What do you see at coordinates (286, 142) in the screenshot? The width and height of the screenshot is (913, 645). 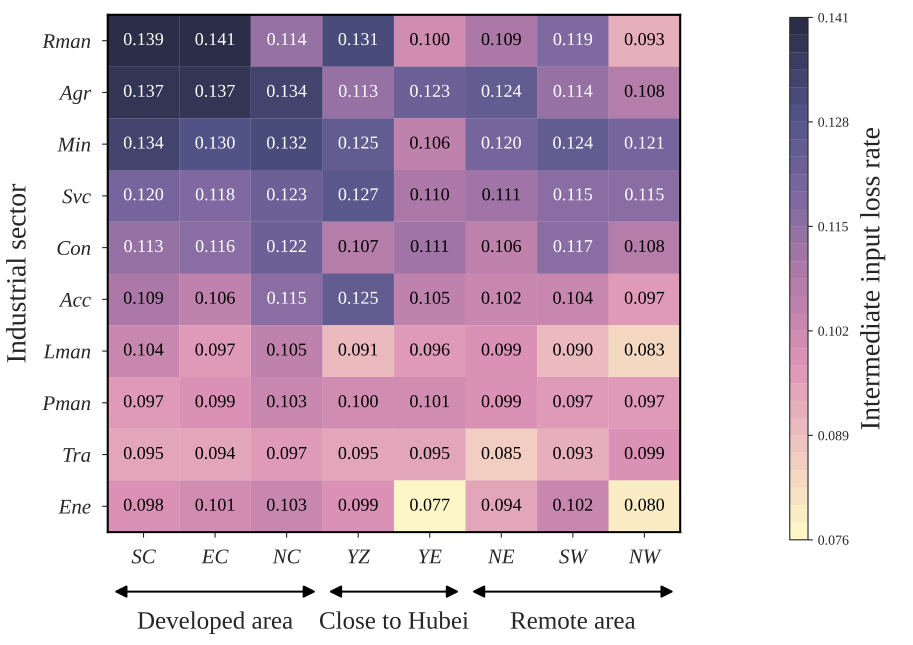 I see `data-label: 0.132` at bounding box center [286, 142].